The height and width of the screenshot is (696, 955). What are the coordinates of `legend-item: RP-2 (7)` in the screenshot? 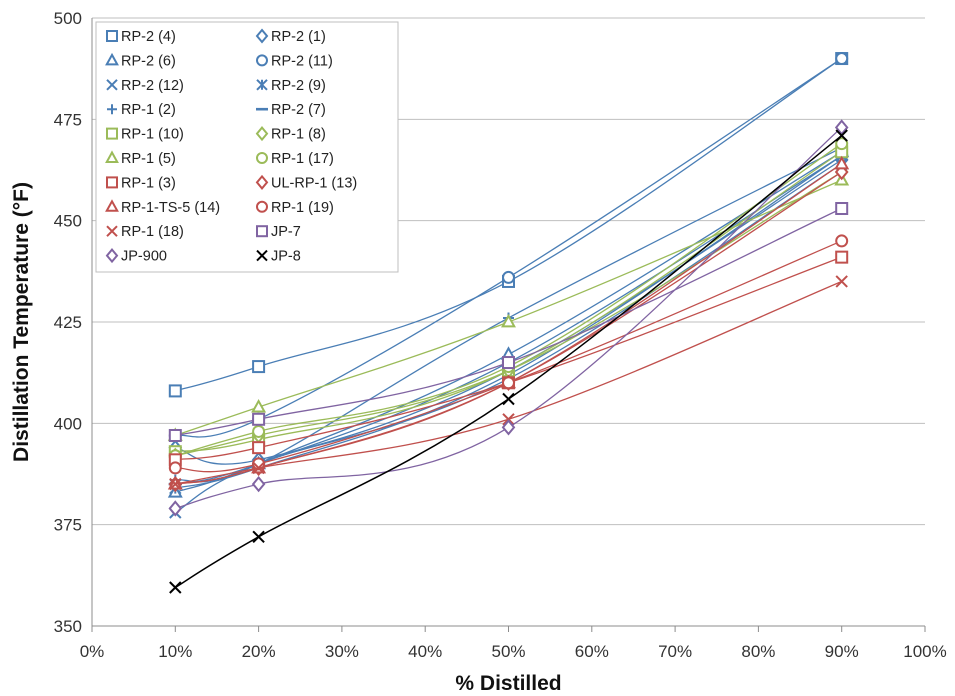 It's located at (291, 110).